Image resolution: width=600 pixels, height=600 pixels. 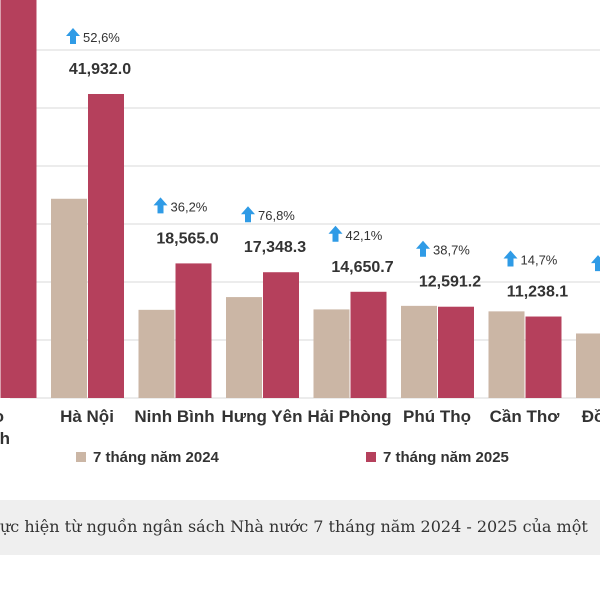 I want to click on data-label: 41,932.0, so click(x=100, y=69).